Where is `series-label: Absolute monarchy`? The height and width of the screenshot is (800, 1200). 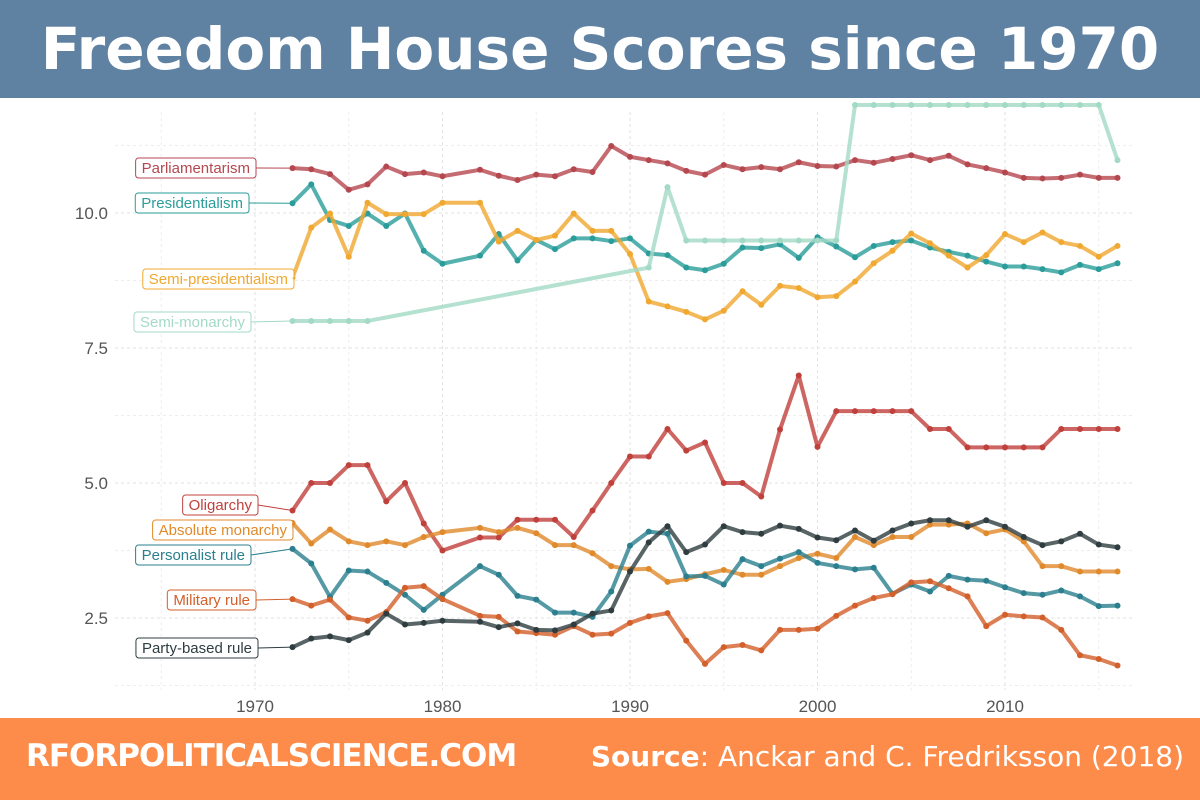
series-label: Absolute monarchy is located at coordinates (223, 530).